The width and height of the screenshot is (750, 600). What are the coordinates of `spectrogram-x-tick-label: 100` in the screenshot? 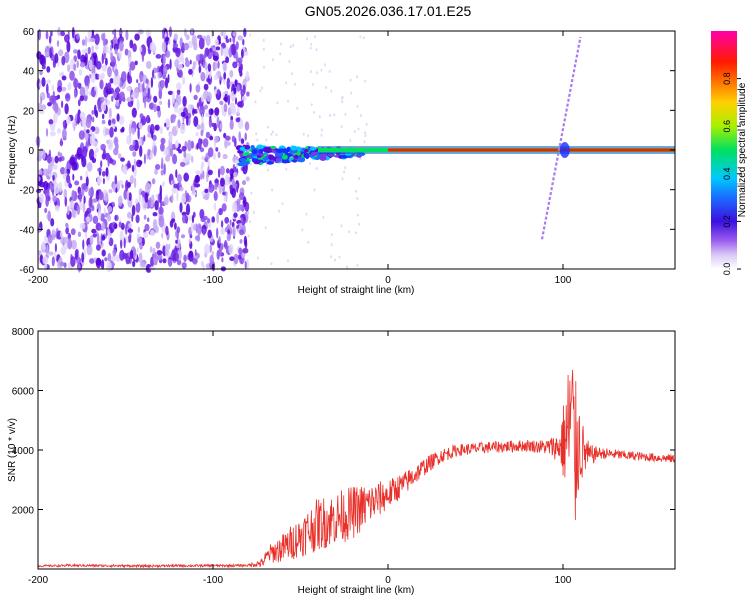 It's located at (563, 280).